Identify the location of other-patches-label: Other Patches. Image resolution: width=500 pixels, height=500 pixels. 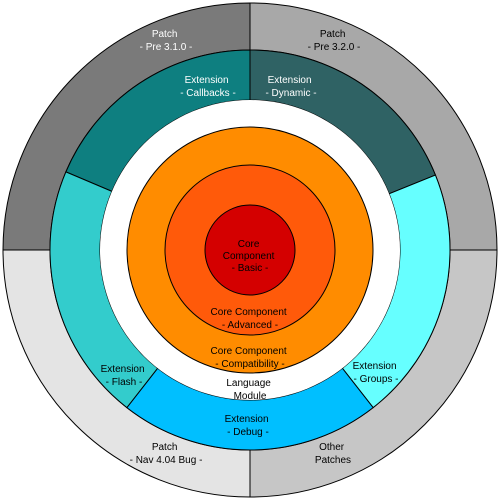
(333, 454).